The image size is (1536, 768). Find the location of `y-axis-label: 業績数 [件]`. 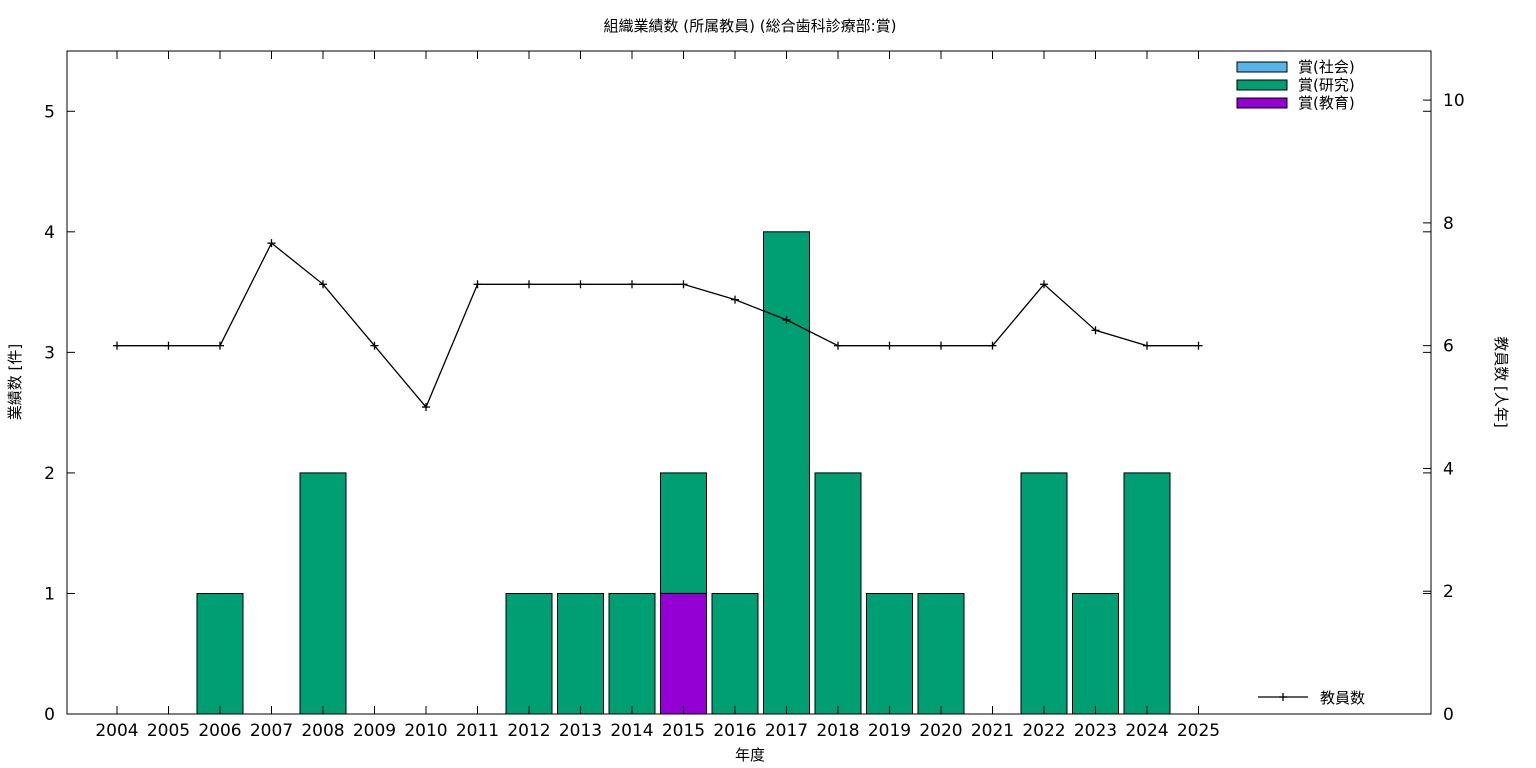

y-axis-label: 業績数 [件] is located at coordinates (15, 382).